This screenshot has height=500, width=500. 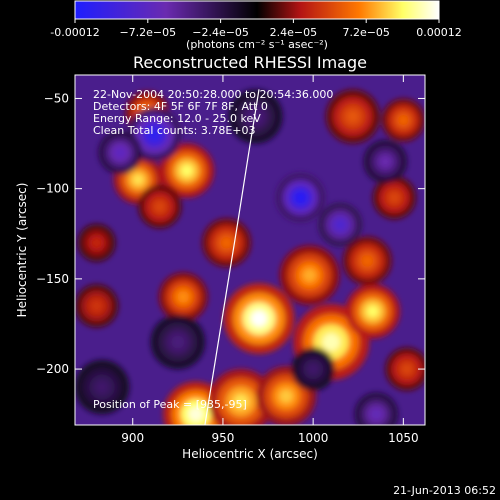 I want to click on colorbar-unit-label: (photons cm⁻² s⁻¹ asec⁻²), so click(x=257, y=44).